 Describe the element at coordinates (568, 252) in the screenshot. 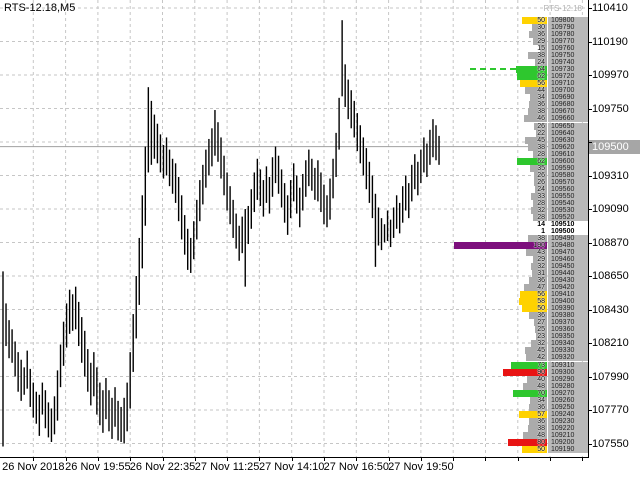

I see `ladder-price: 109470` at that location.